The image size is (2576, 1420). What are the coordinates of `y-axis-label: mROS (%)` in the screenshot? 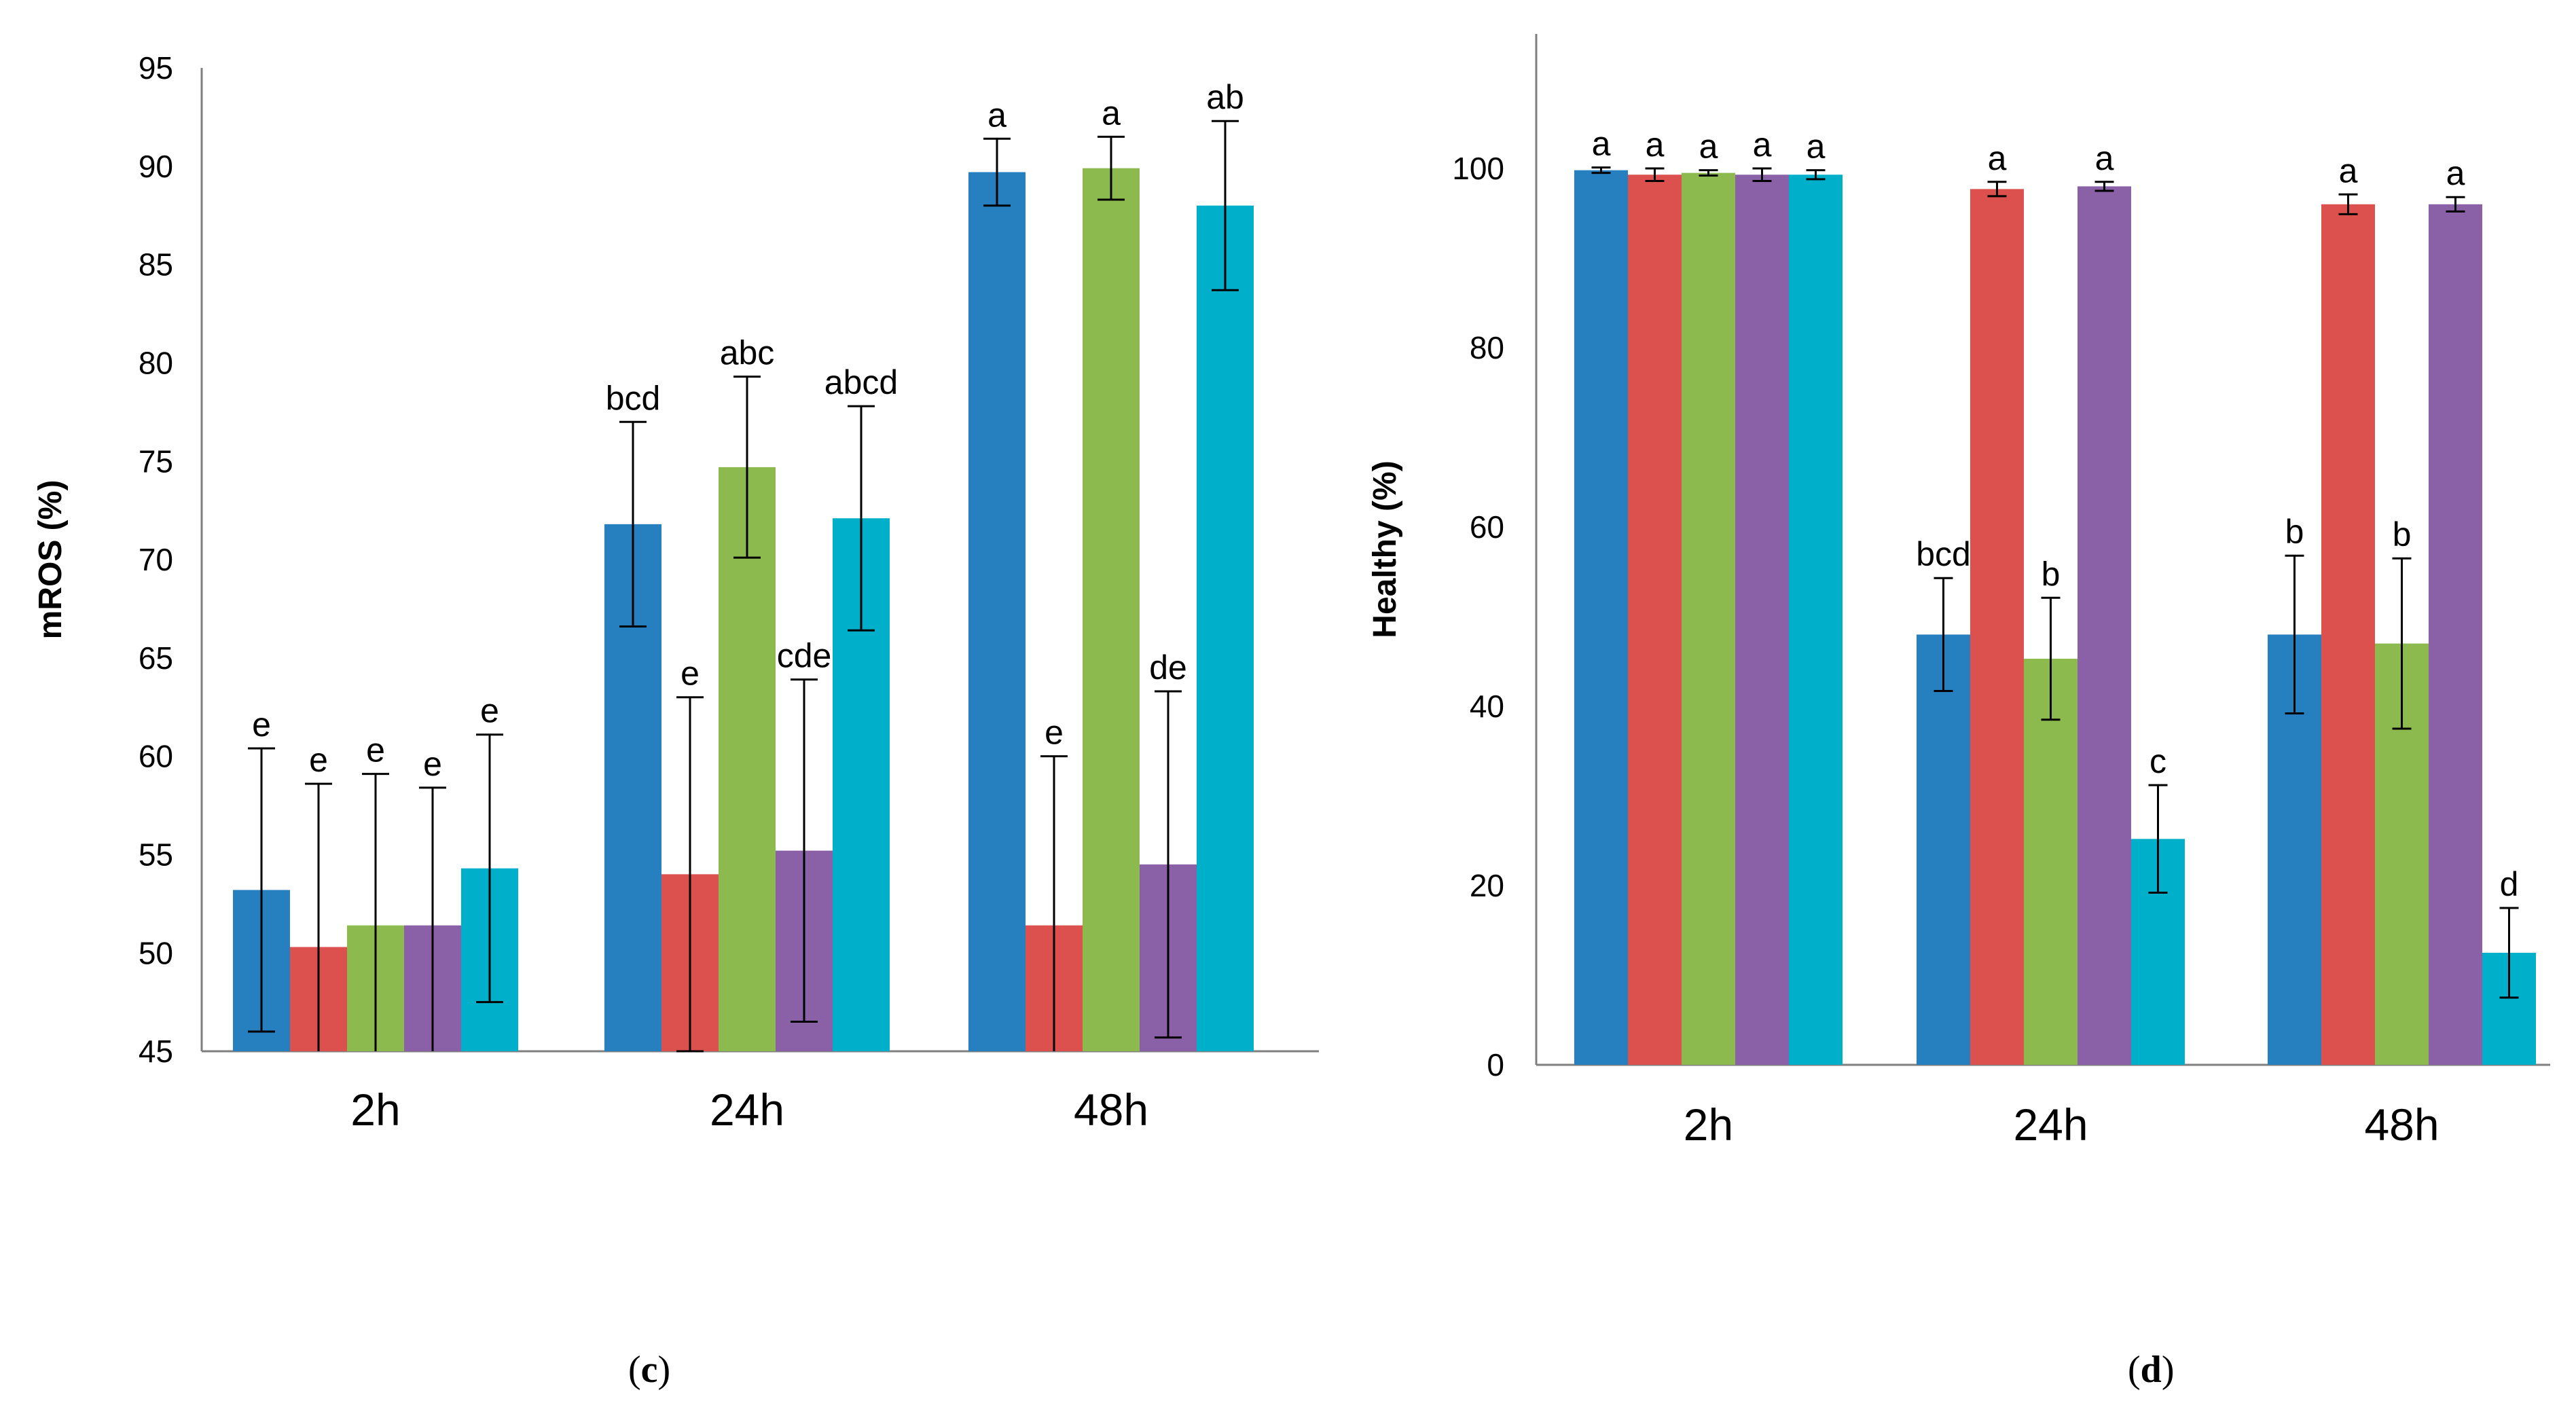 It's located at (51, 560).